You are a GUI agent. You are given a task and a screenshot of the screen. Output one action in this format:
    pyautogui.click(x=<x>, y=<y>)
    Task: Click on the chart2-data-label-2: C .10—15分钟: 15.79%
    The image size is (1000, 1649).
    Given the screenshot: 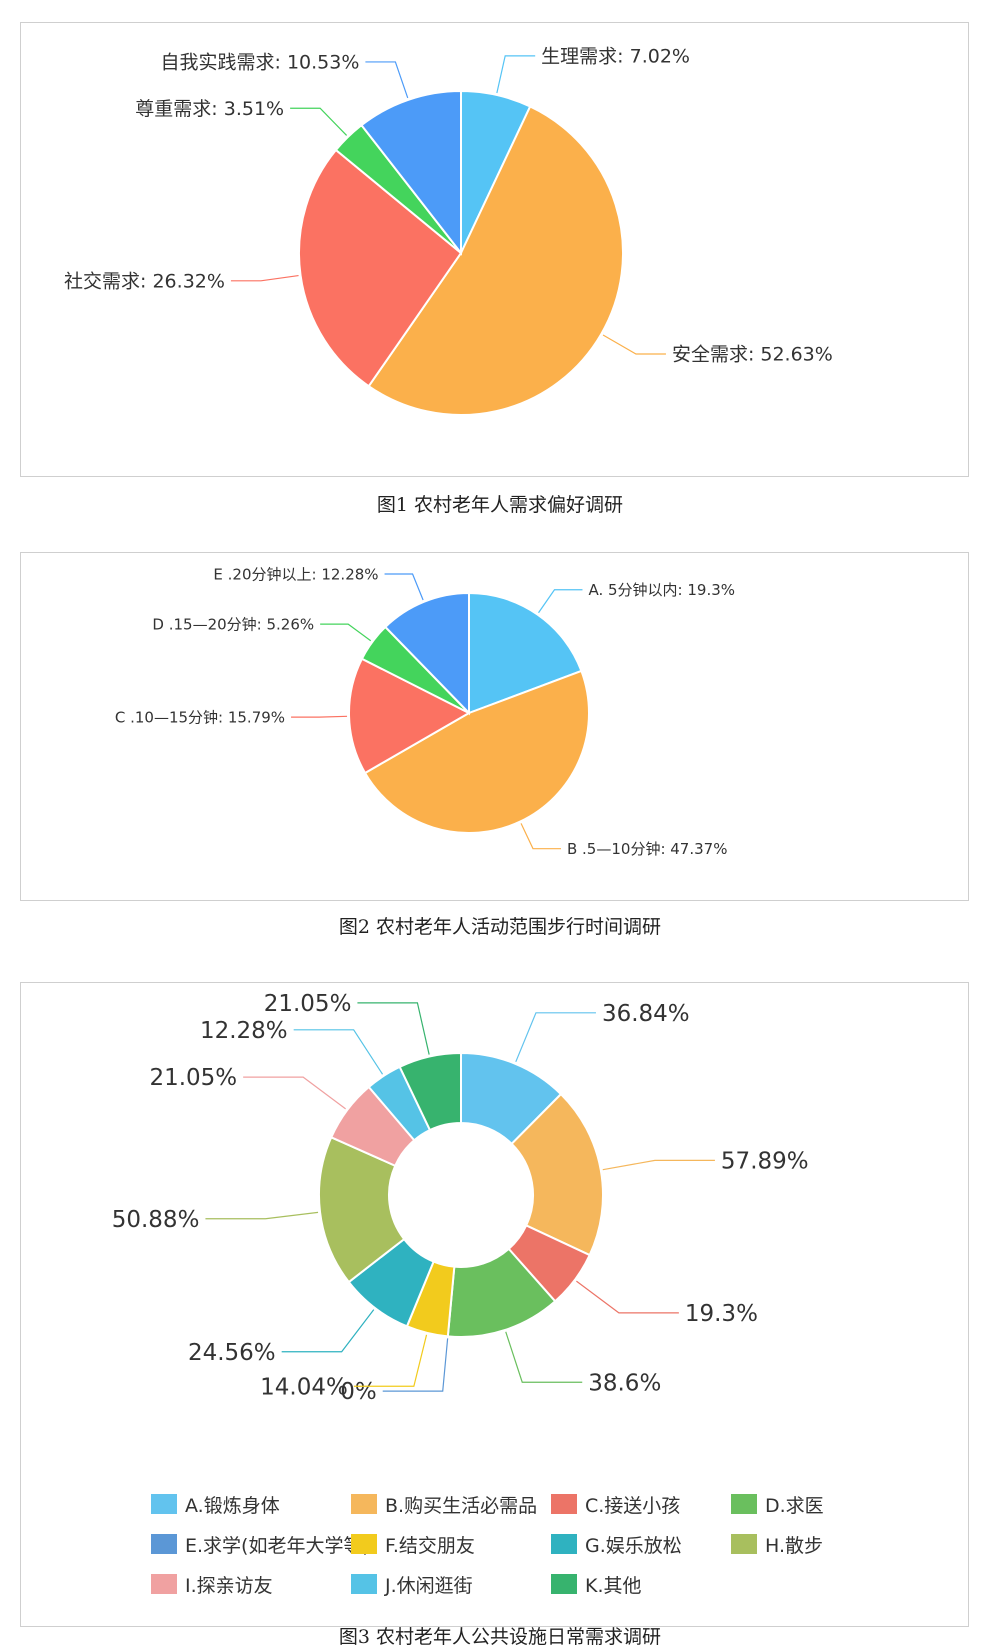 What is the action you would take?
    pyautogui.click(x=200, y=717)
    